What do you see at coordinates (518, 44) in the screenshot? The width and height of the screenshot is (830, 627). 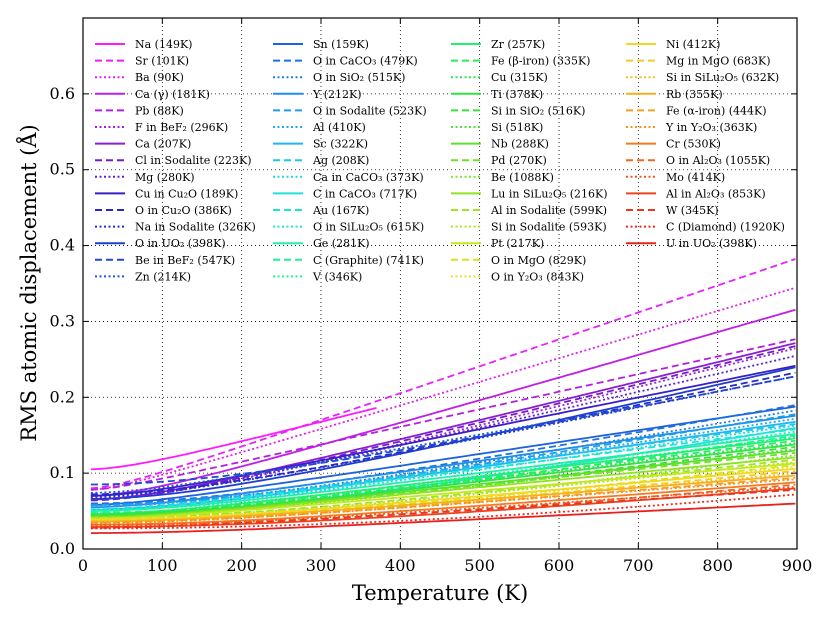 I see `legend-label: Zr (257K)` at bounding box center [518, 44].